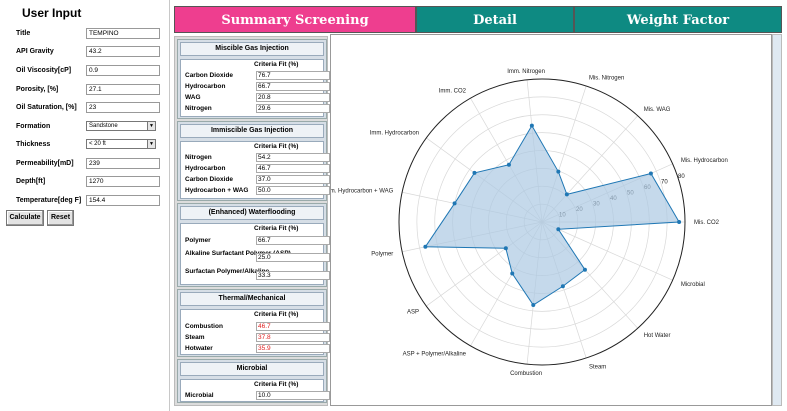 The width and height of the screenshot is (787, 411). What do you see at coordinates (123, 89) in the screenshot?
I see `porosity-input: 27.1` at bounding box center [123, 89].